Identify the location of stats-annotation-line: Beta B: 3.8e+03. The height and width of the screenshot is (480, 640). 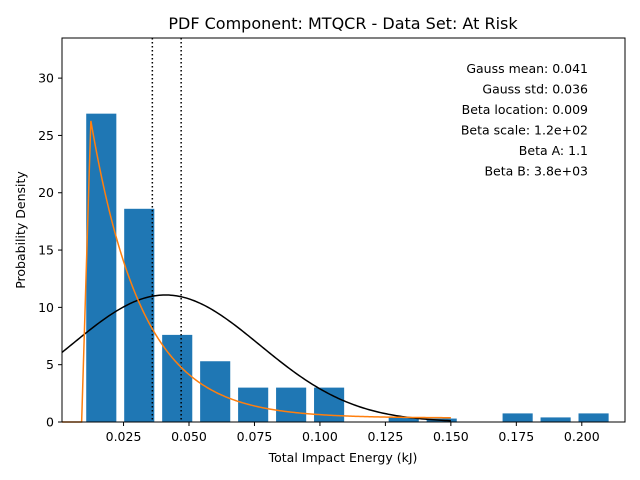
(536, 171).